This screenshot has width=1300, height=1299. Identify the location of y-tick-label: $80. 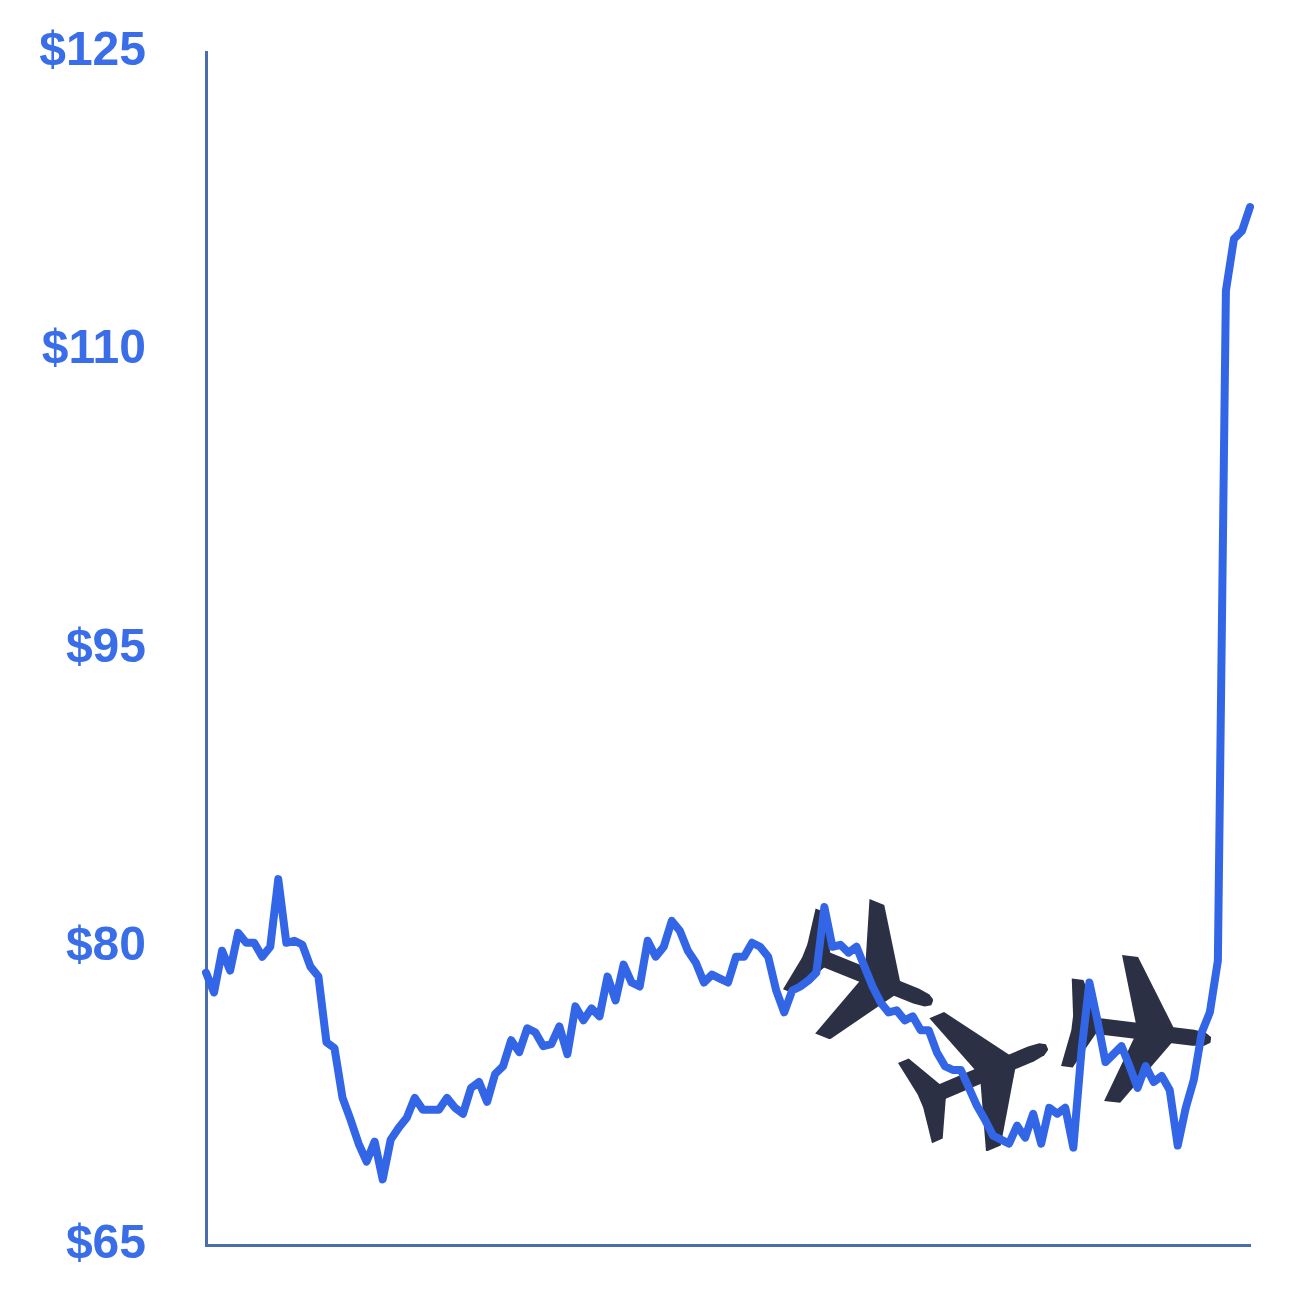
(105, 943).